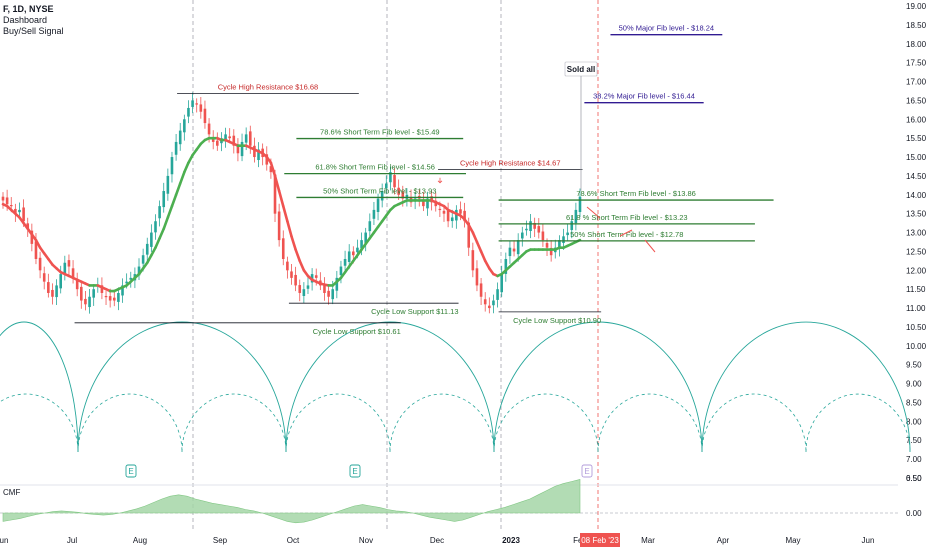 The height and width of the screenshot is (550, 932). Describe the element at coordinates (914, 440) in the screenshot. I see `price-tick-label: 7.50` at that location.